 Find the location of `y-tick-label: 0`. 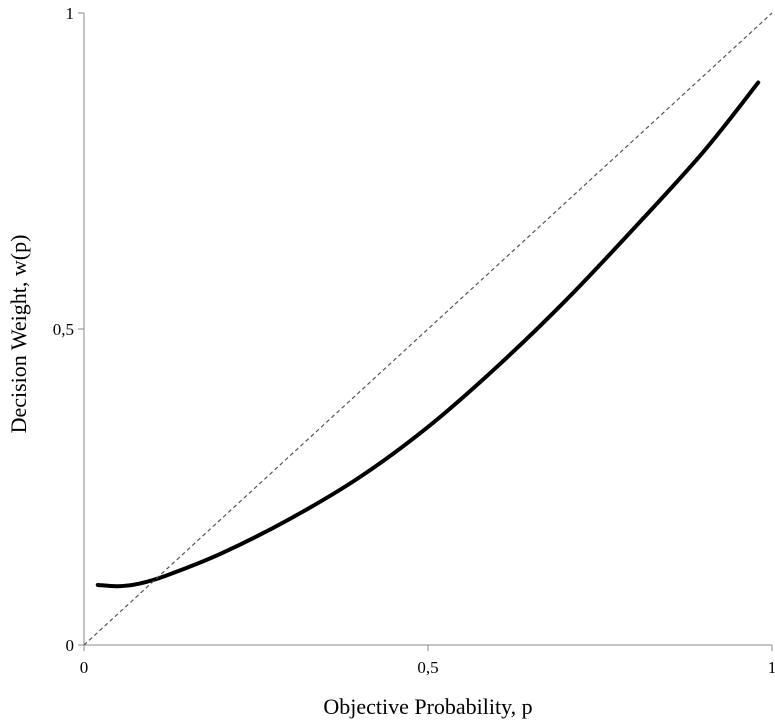

y-tick-label: 0 is located at coordinates (70, 645).